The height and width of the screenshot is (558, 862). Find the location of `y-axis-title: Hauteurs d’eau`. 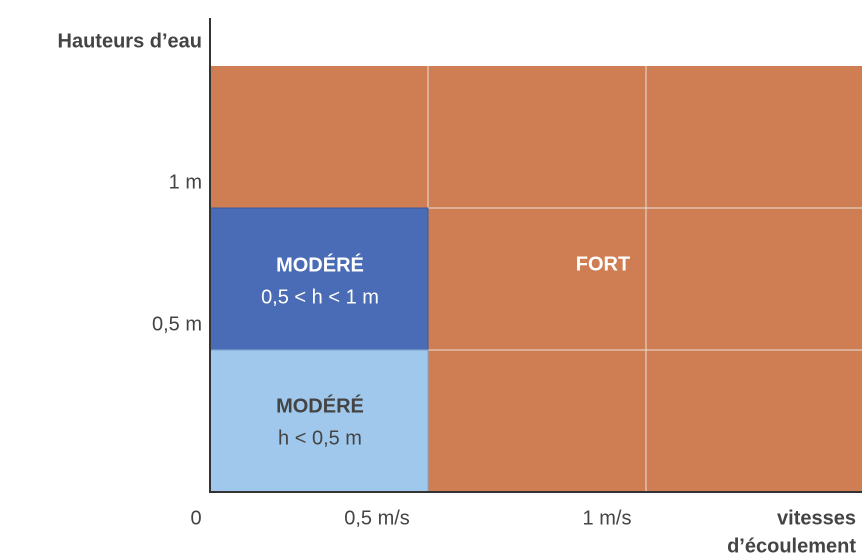

y-axis-title: Hauteurs d’eau is located at coordinates (130, 41).